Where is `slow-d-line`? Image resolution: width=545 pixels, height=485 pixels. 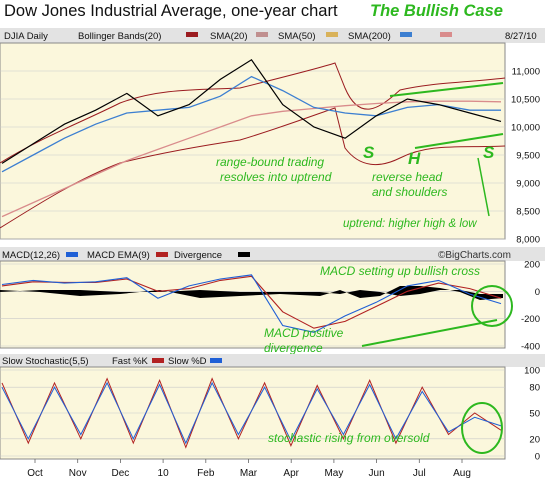 slow-d-line is located at coordinates (251, 413).